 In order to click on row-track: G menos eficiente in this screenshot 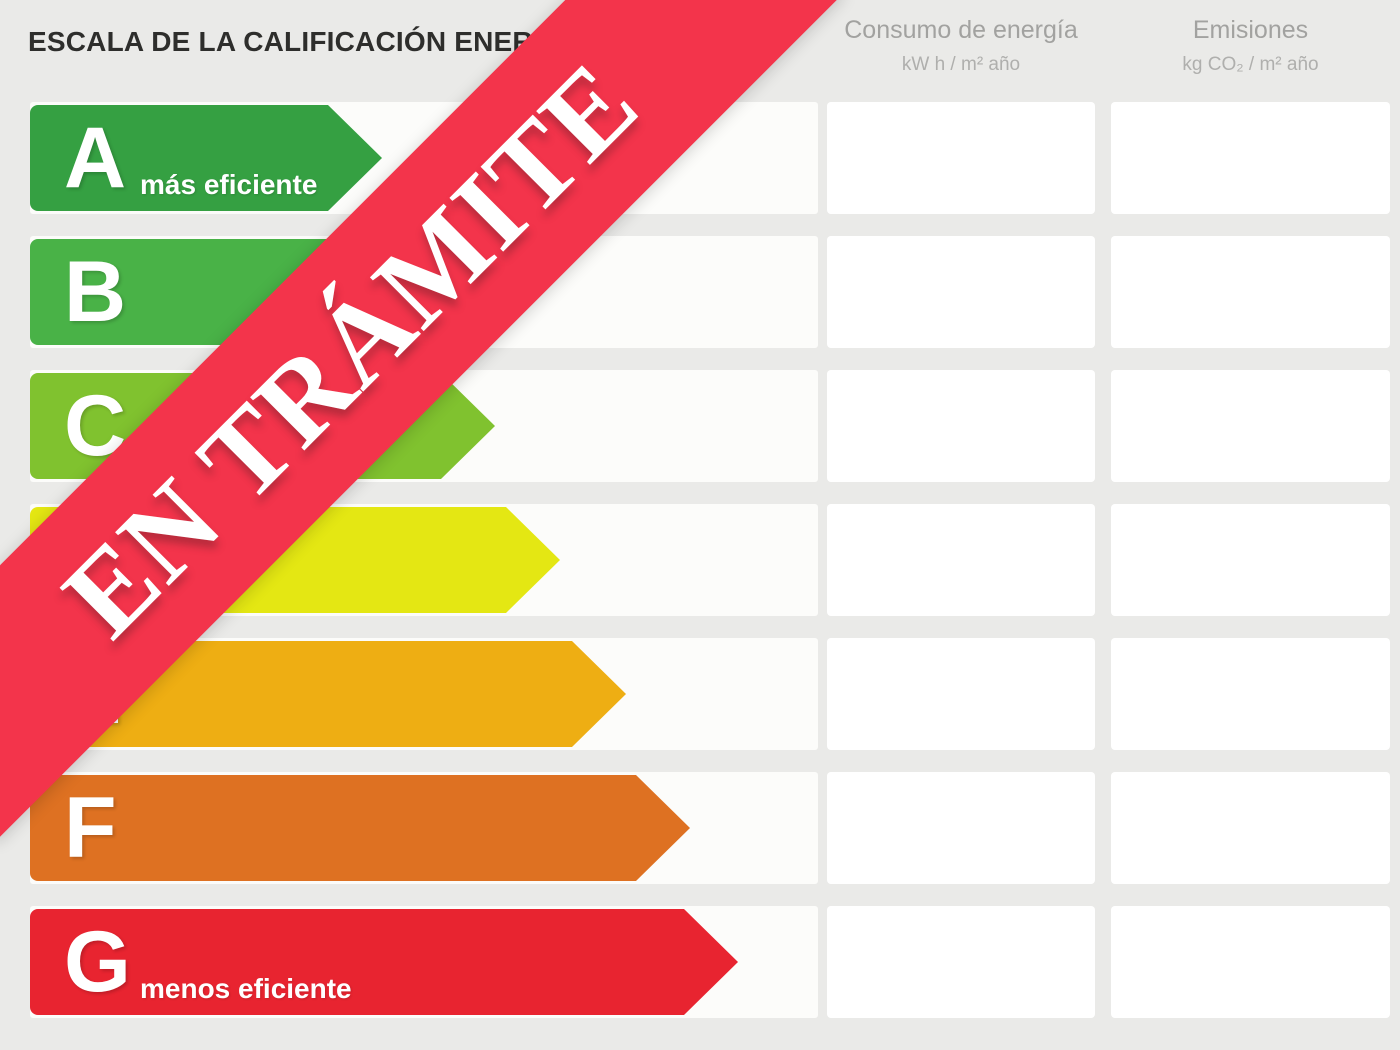, I will do `click(424, 962)`.